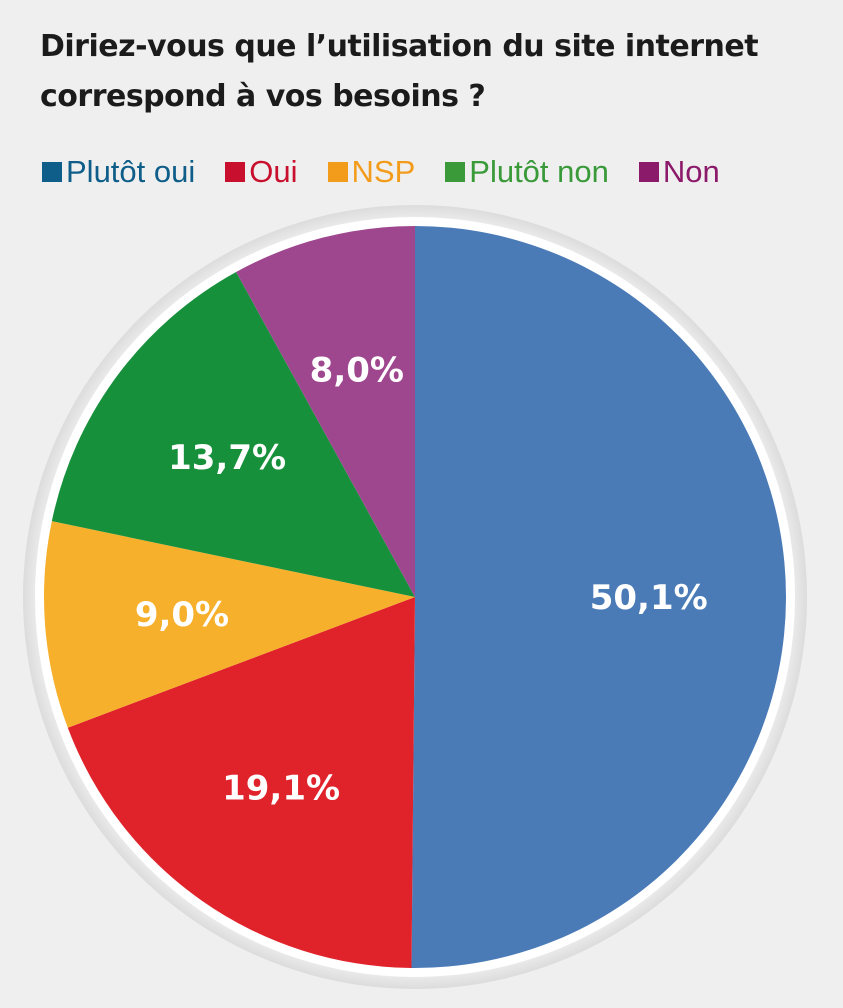 This screenshot has height=1008, width=843. Describe the element at coordinates (648, 172) in the screenshot. I see `legend-swatch-non` at that location.